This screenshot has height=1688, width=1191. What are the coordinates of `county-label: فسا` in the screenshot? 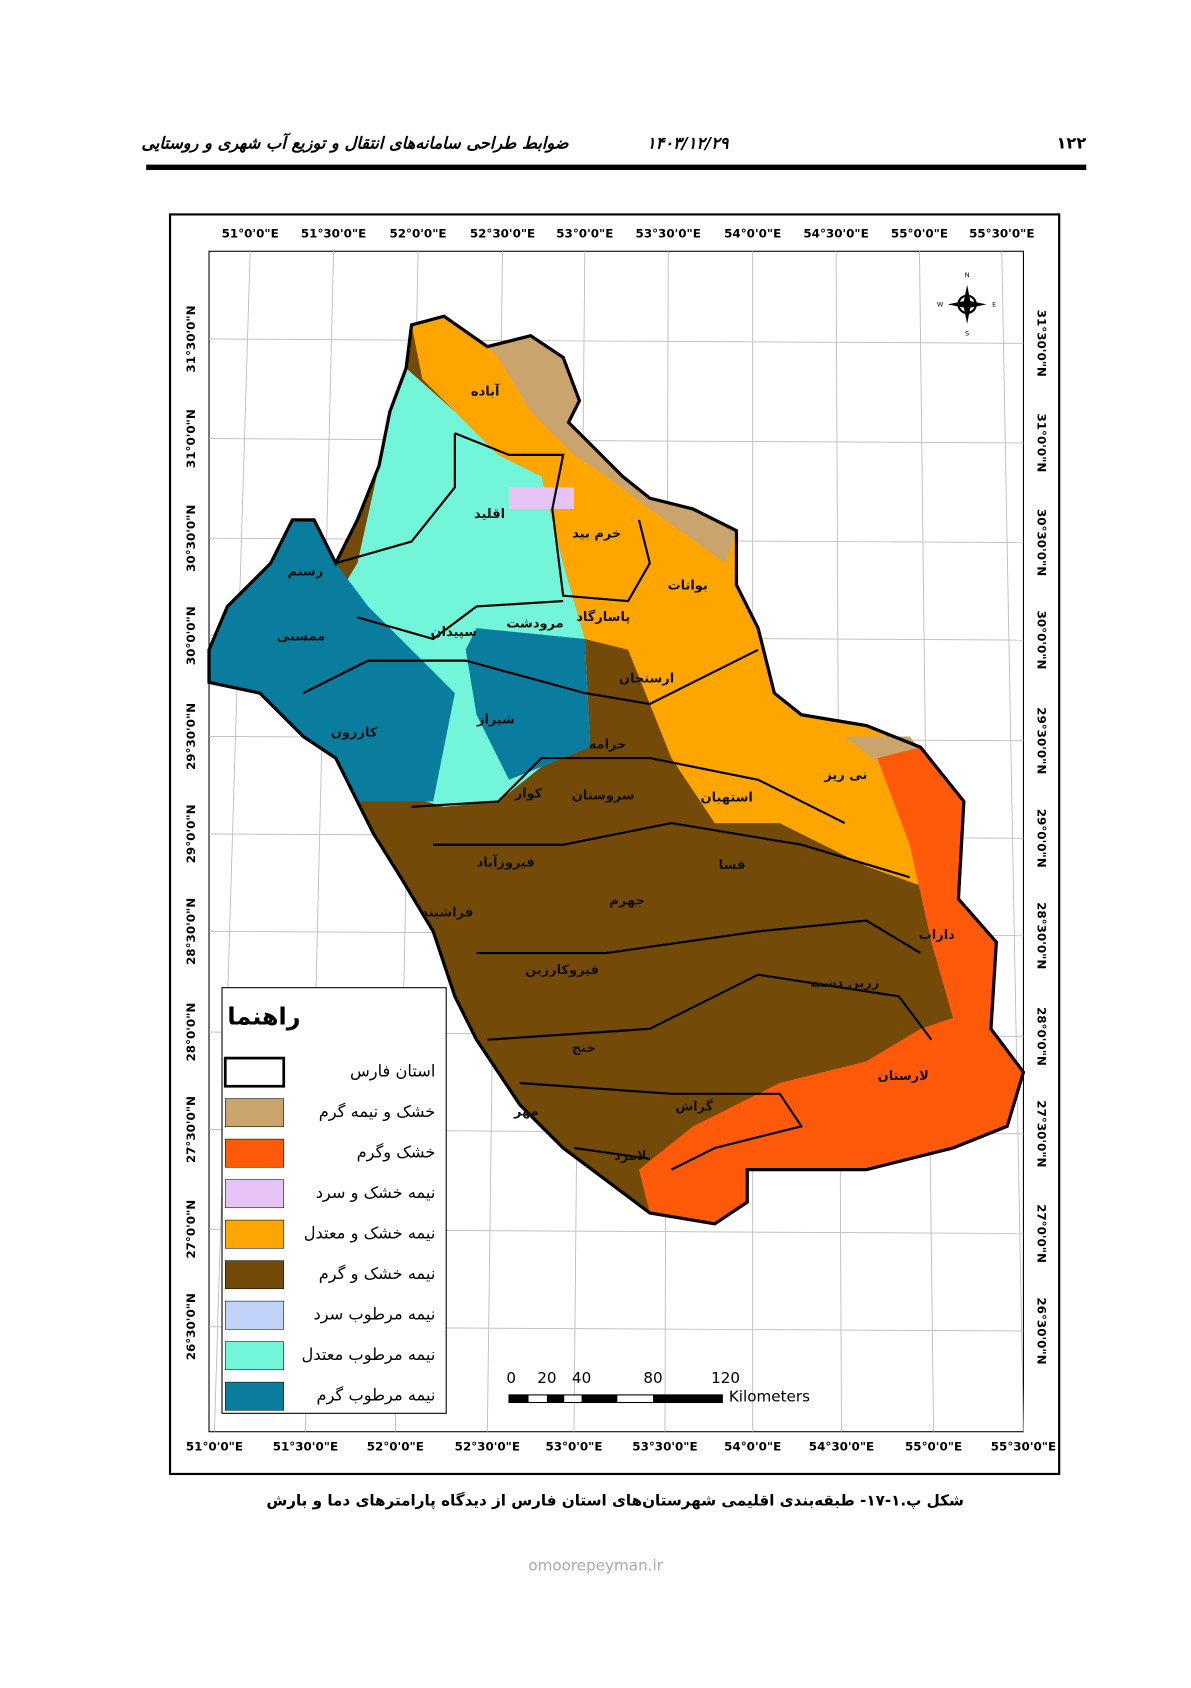 It's located at (732, 865).